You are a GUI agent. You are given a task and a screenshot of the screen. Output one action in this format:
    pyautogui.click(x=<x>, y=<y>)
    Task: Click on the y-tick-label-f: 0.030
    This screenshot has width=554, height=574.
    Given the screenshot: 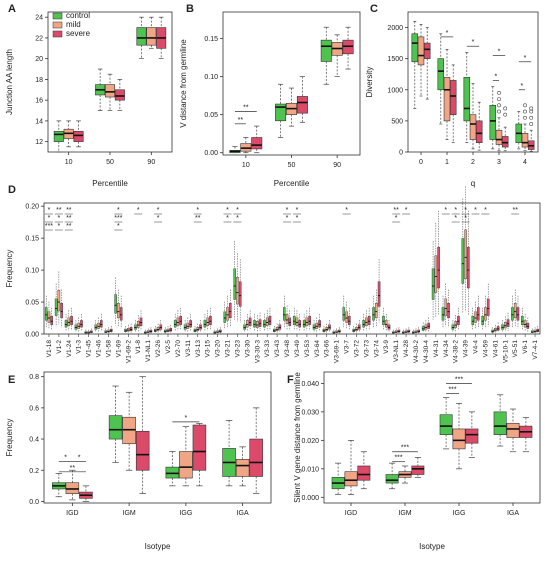 What is the action you would take?
    pyautogui.click(x=310, y=412)
    